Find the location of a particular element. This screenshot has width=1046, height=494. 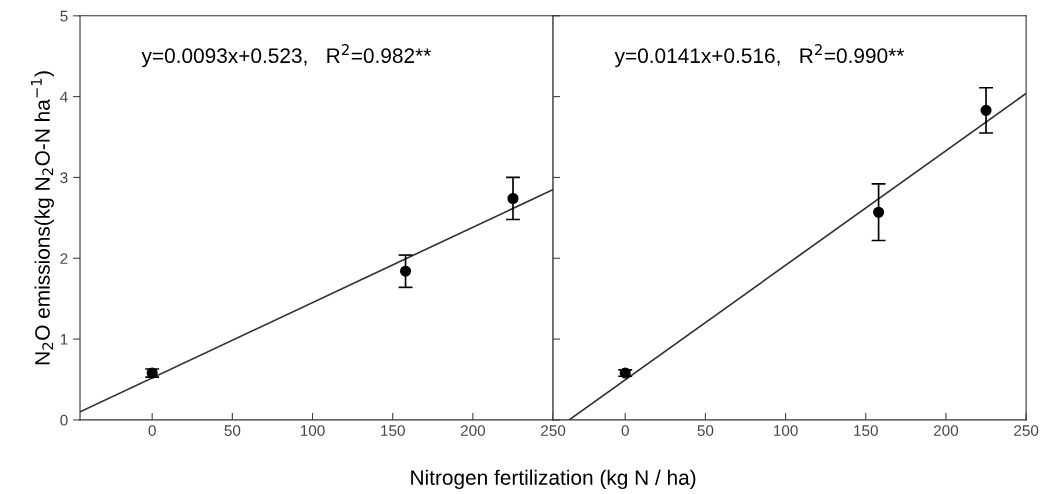

annotation: y=0.0141x+0.516, R$^{2}$=0.990** is located at coordinates (759, 56).